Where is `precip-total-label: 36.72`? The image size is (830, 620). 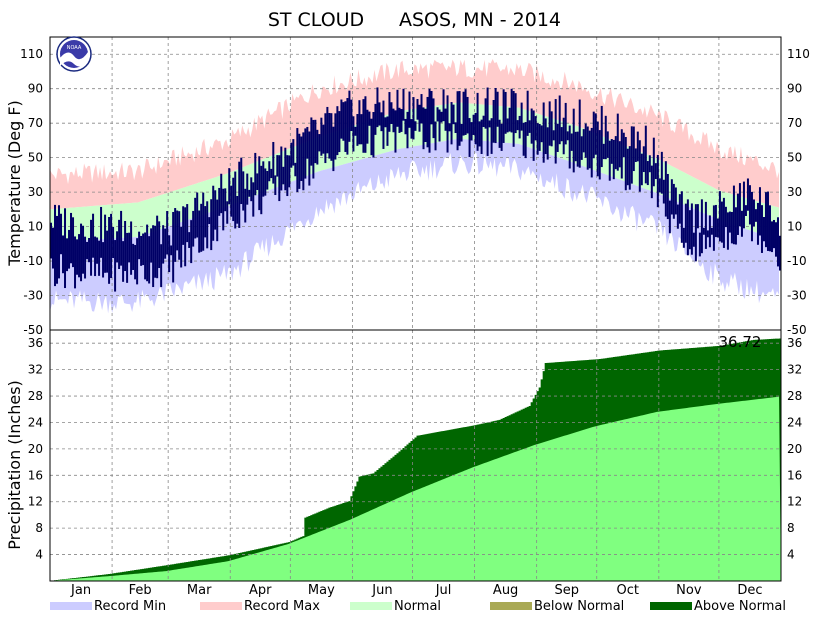
precip-total-label: 36.72 is located at coordinates (740, 342).